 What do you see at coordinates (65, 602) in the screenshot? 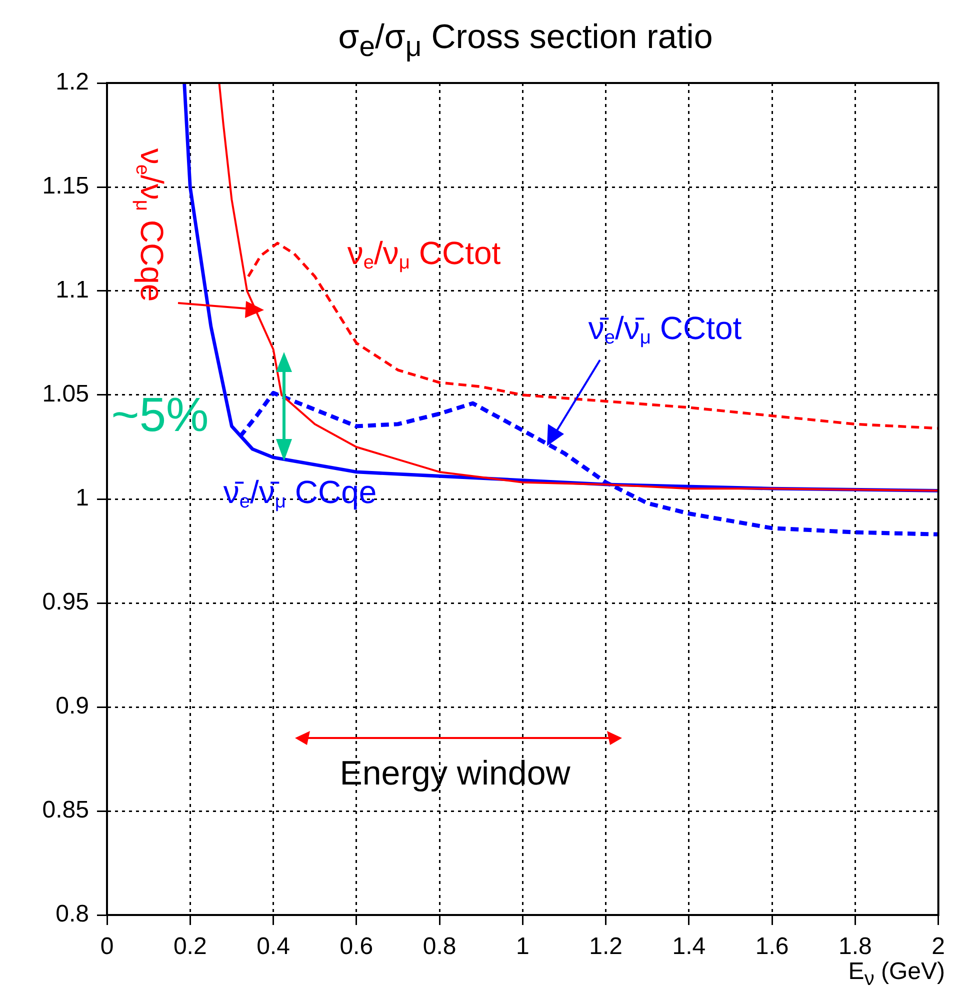
I see `y-tick-label: 0.95` at bounding box center [65, 602].